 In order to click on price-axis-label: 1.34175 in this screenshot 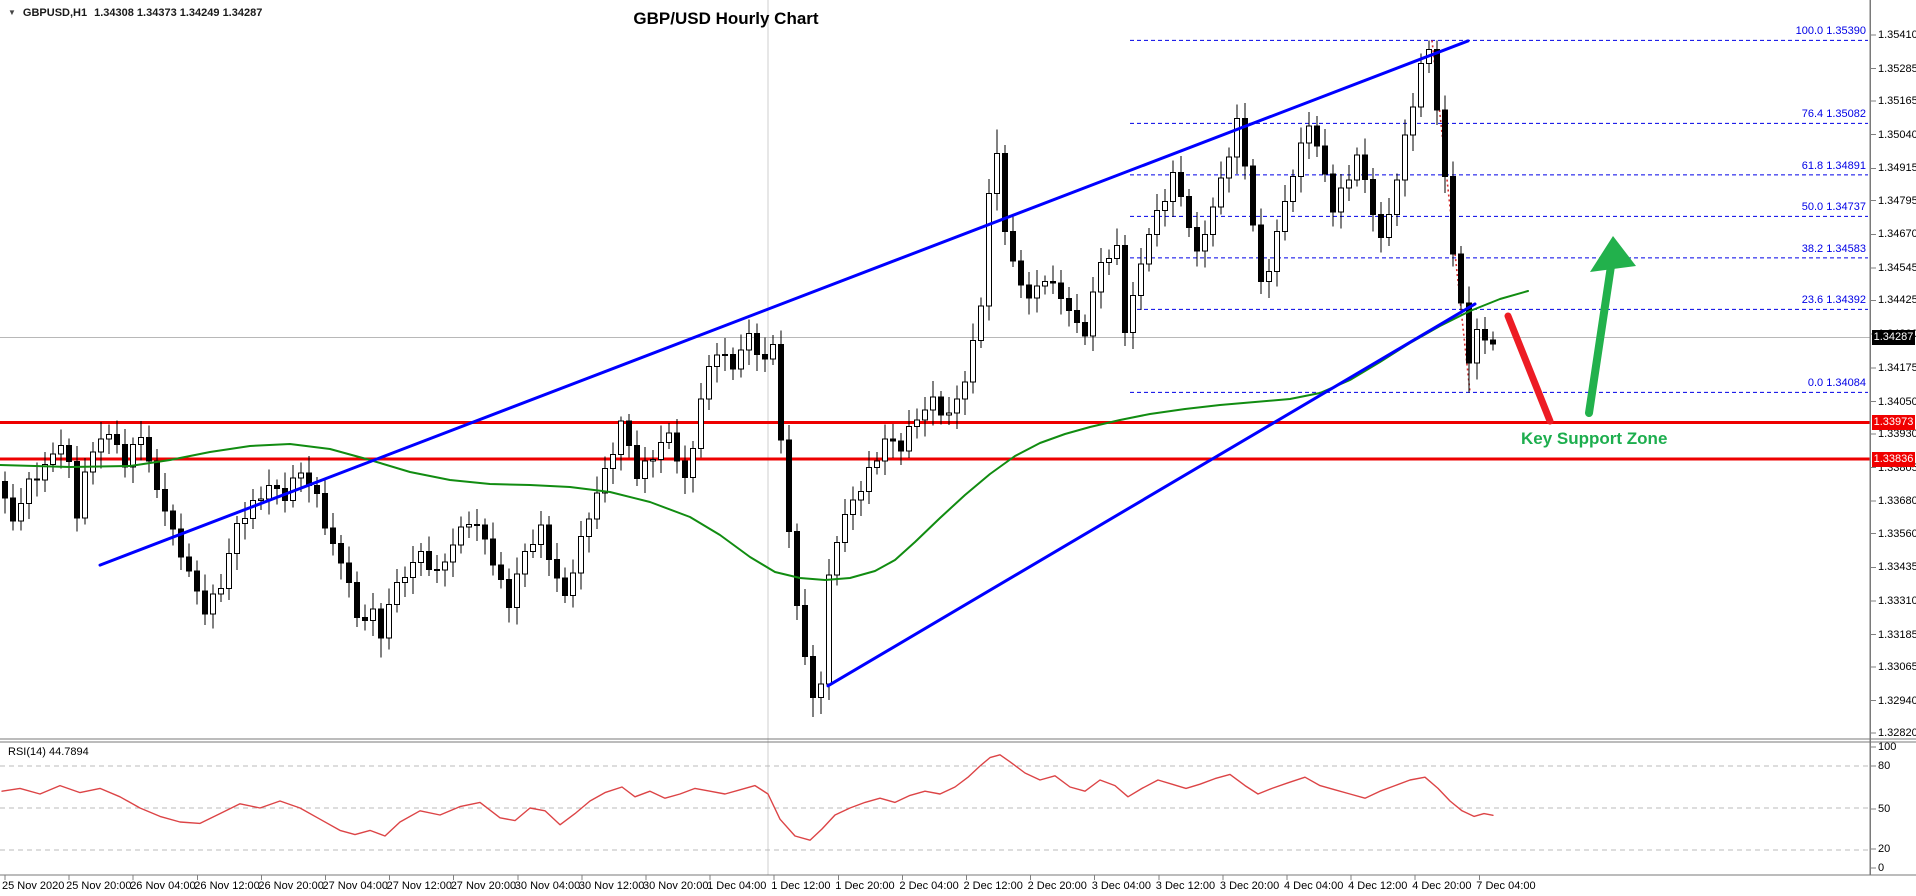, I will do `click(1897, 367)`.